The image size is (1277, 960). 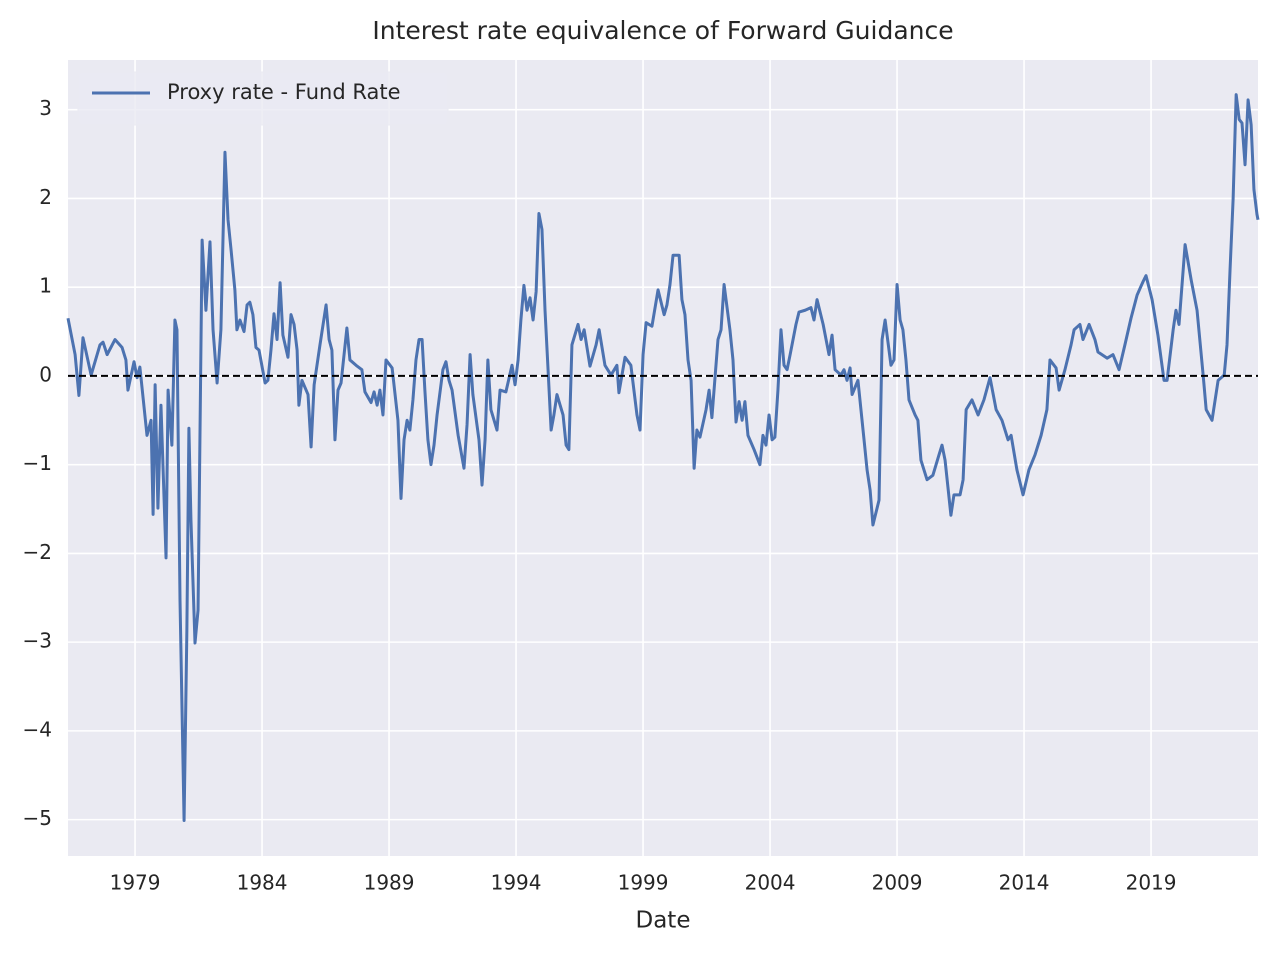 I want to click on x-tick-label: 2009, so click(x=897, y=883).